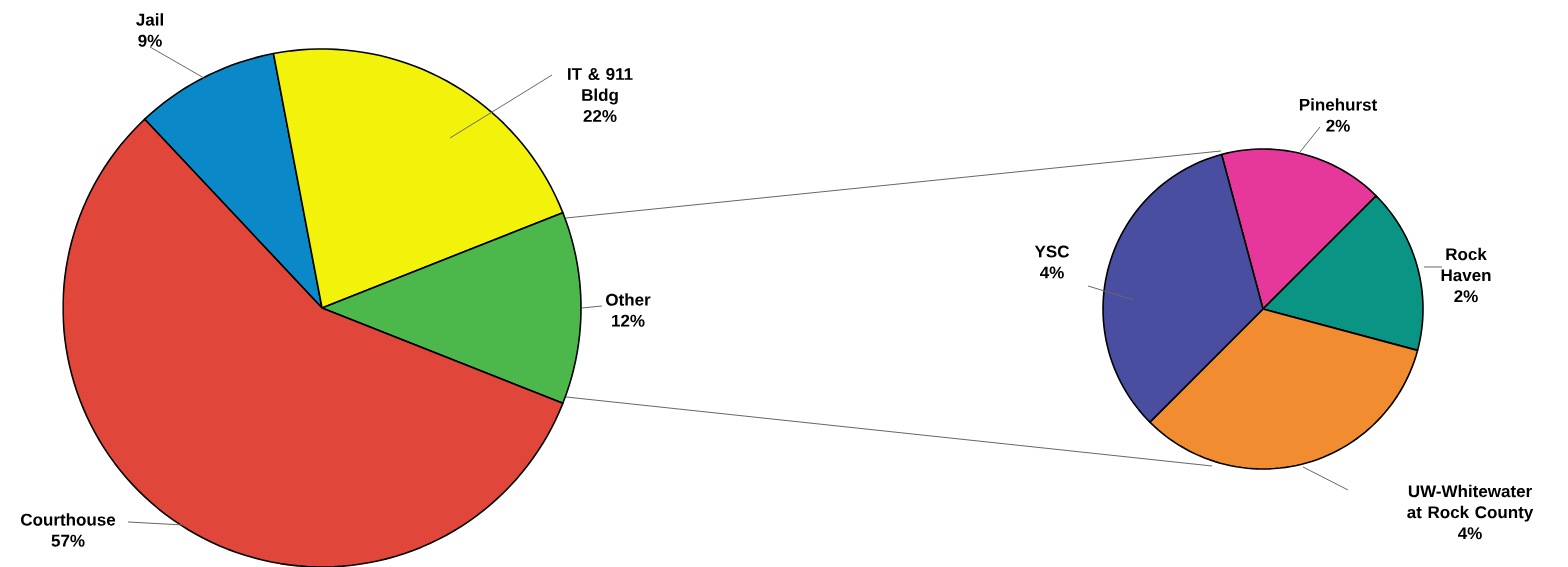  Describe the element at coordinates (149, 19) in the screenshot. I see `slice-label: Jail` at that location.